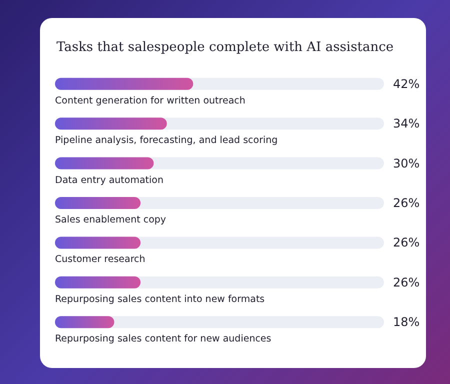 This screenshot has width=450, height=384. I want to click on y-tick-label: Repurposing sales content for new audiences, so click(163, 339).